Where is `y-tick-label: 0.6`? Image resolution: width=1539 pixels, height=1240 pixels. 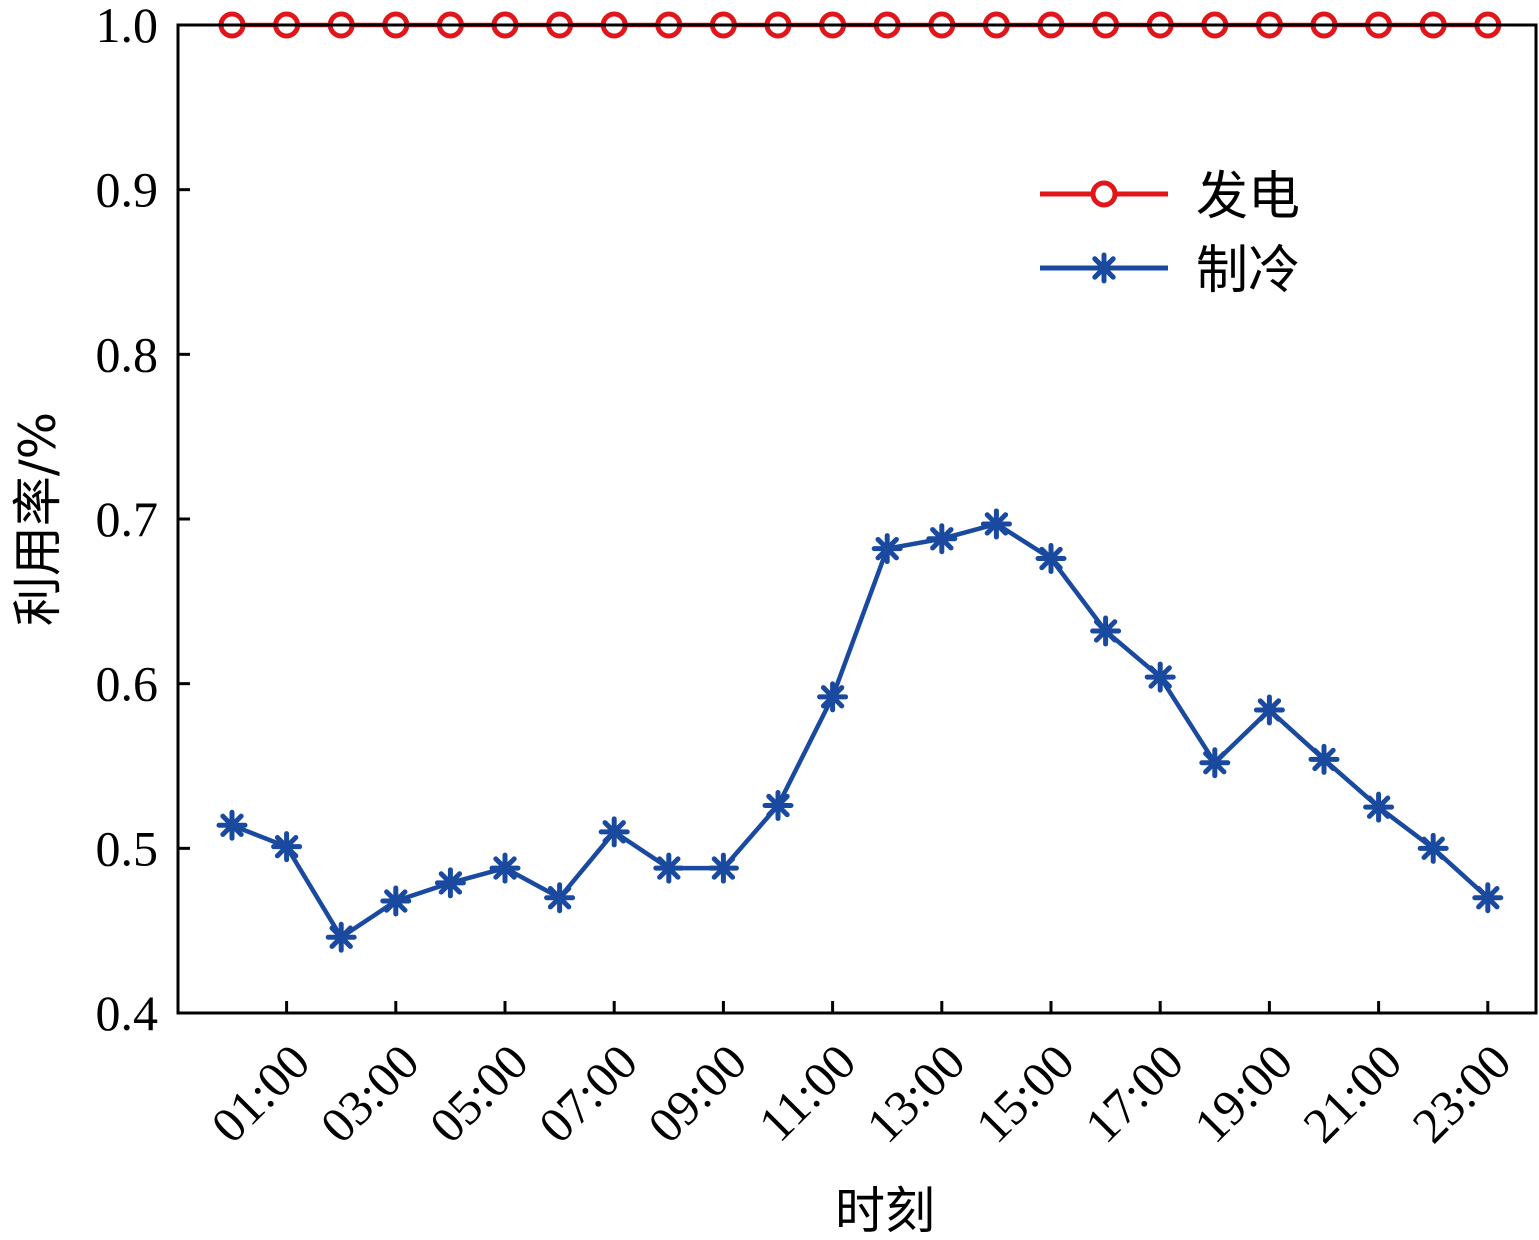
y-tick-label: 0.6 is located at coordinates (127, 684).